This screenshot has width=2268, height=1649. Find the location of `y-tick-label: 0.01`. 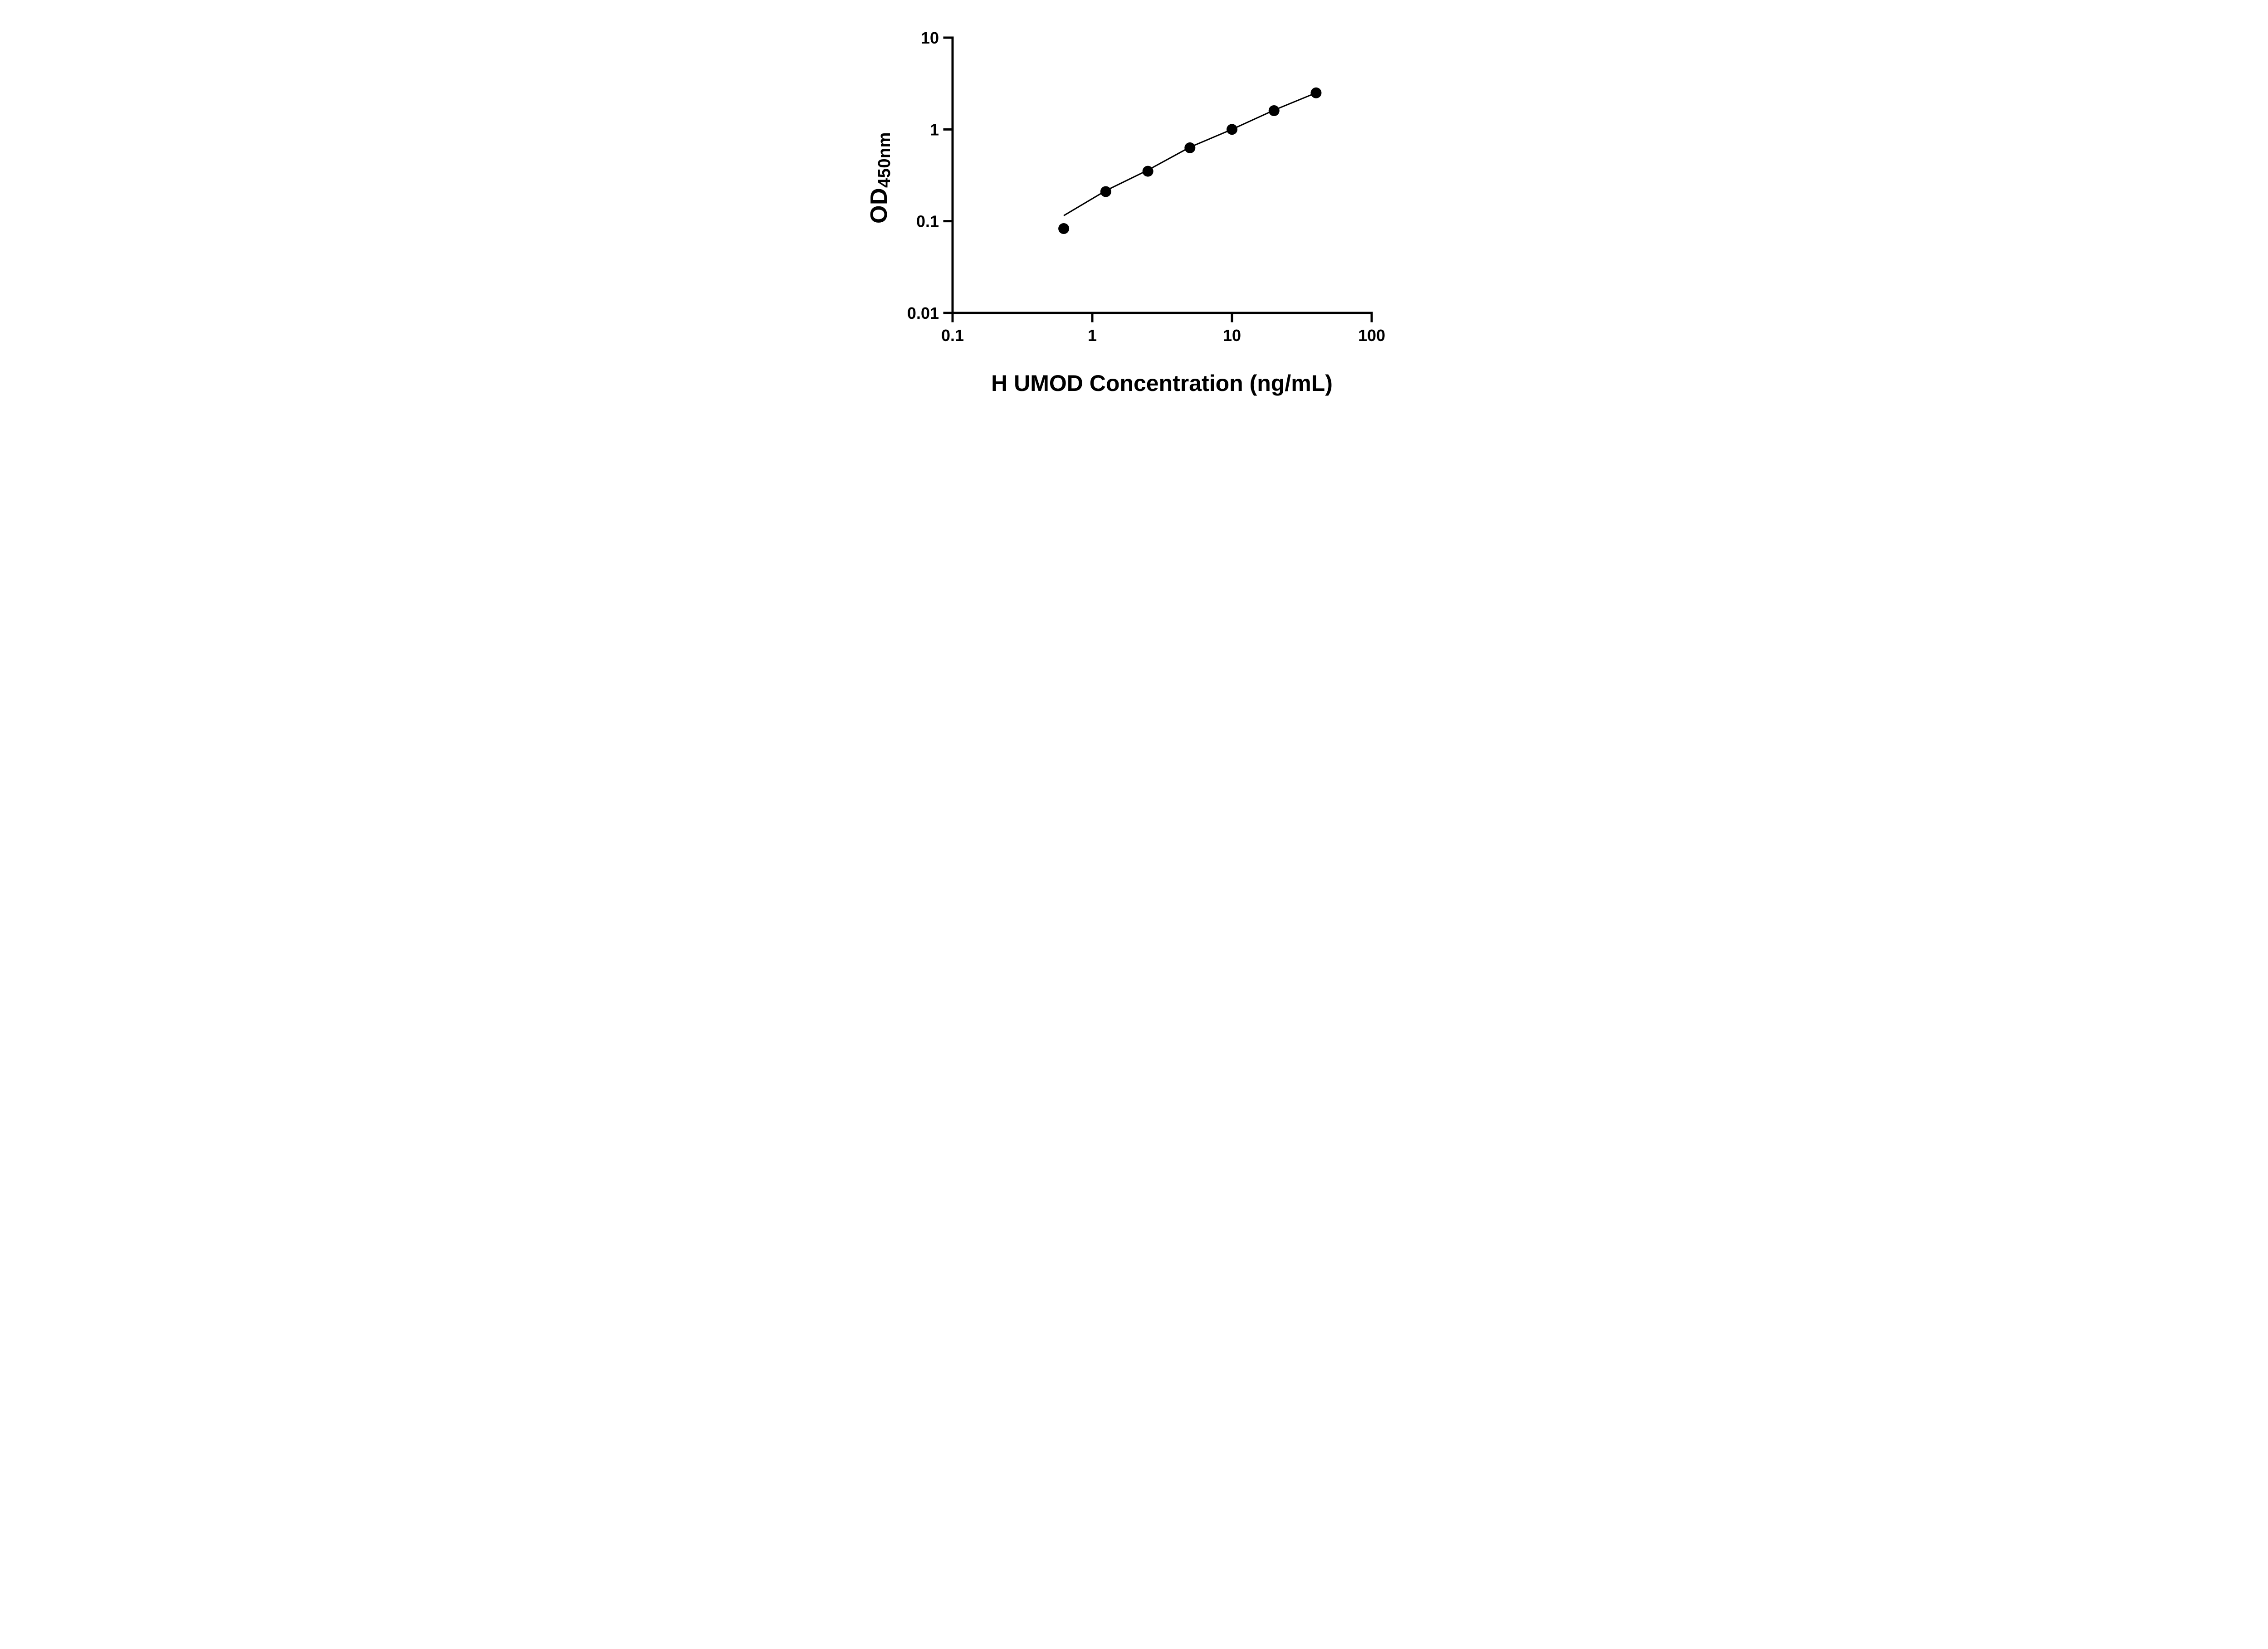

y-tick-label: 0.01 is located at coordinates (923, 313).